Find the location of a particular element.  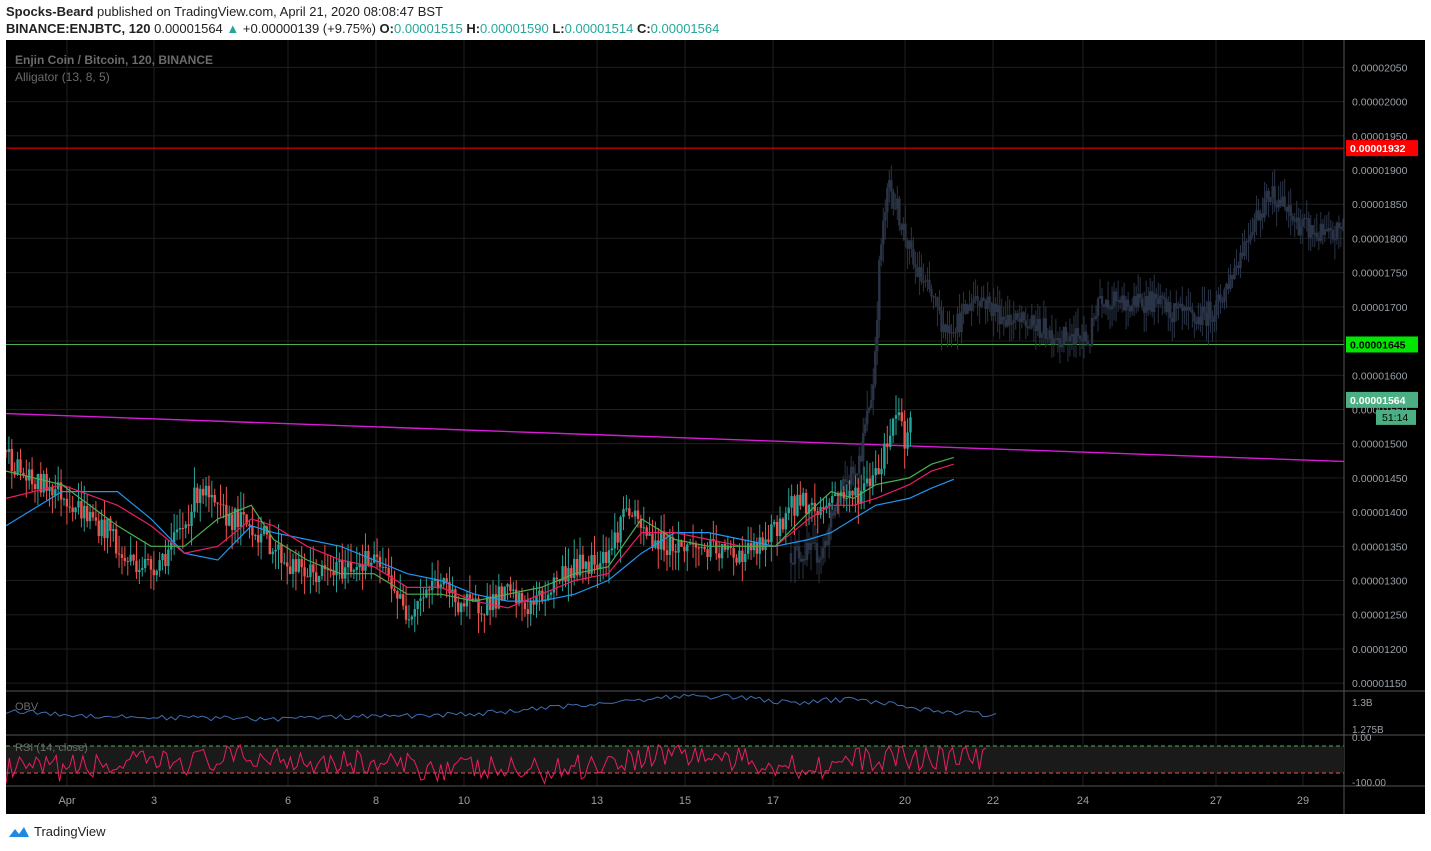

author-name: Spocks-Beard is located at coordinates (50, 11).